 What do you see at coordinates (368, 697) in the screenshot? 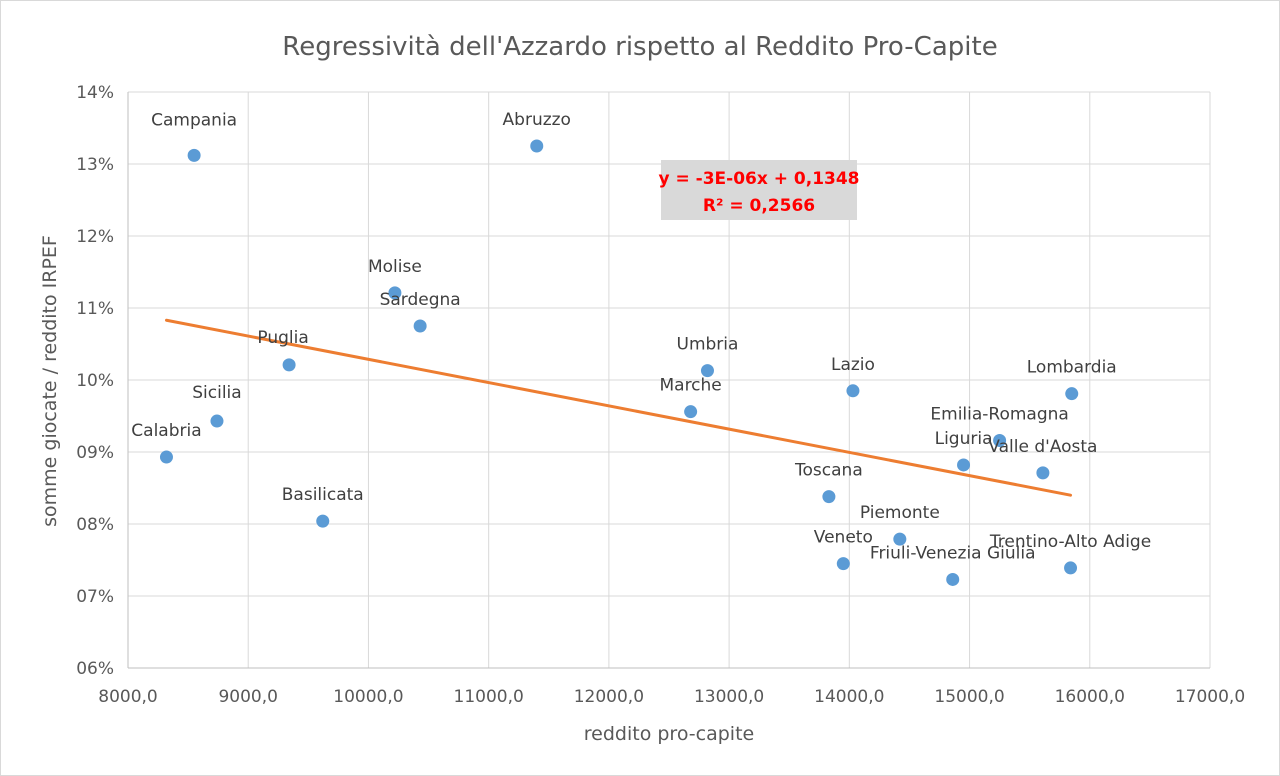
I see `x-tick-label: 10000,0` at bounding box center [368, 697].